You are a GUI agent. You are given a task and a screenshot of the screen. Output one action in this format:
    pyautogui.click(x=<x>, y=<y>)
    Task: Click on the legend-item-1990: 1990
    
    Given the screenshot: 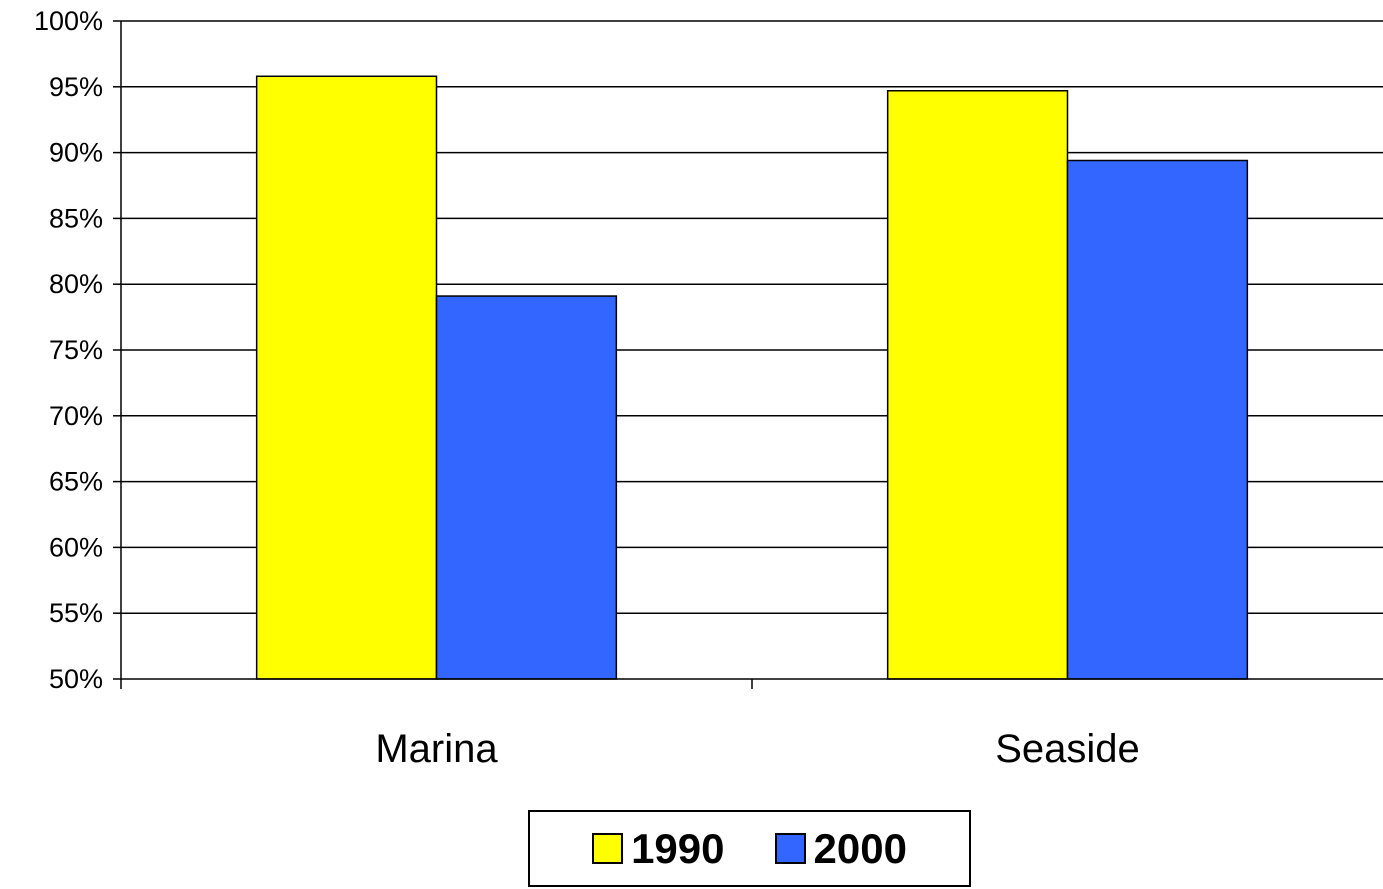 What is the action you would take?
    pyautogui.click(x=658, y=848)
    